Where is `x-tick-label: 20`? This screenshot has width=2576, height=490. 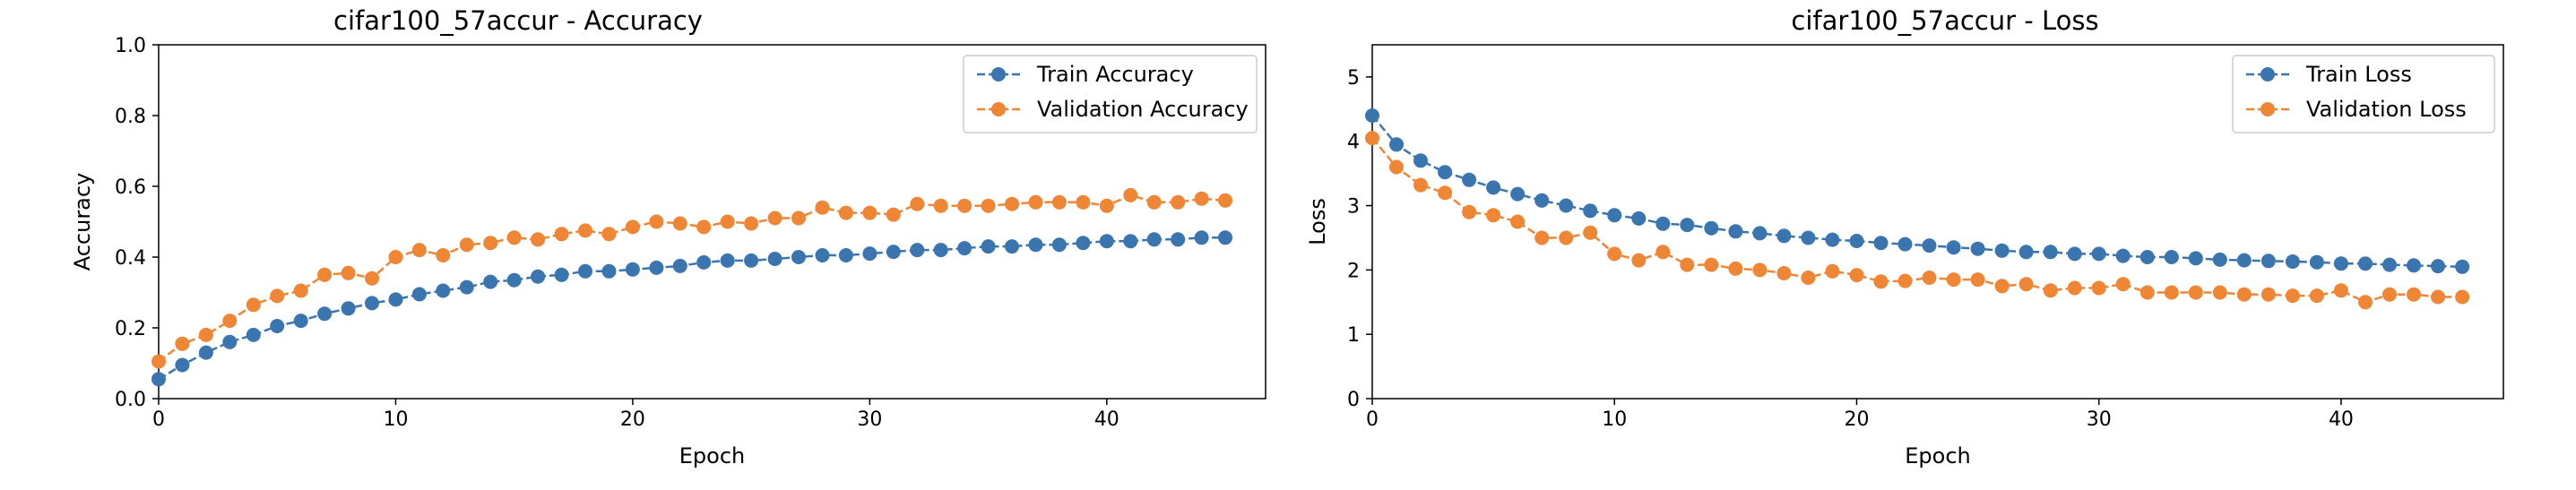
x-tick-label: 20 is located at coordinates (1856, 420).